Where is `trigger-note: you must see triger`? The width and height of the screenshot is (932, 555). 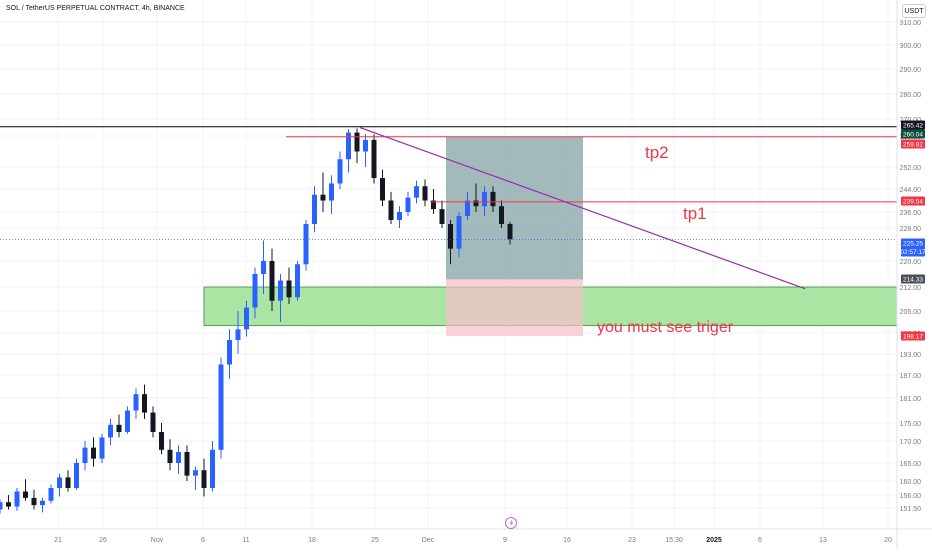
trigger-note: you must see triger is located at coordinates (665, 327).